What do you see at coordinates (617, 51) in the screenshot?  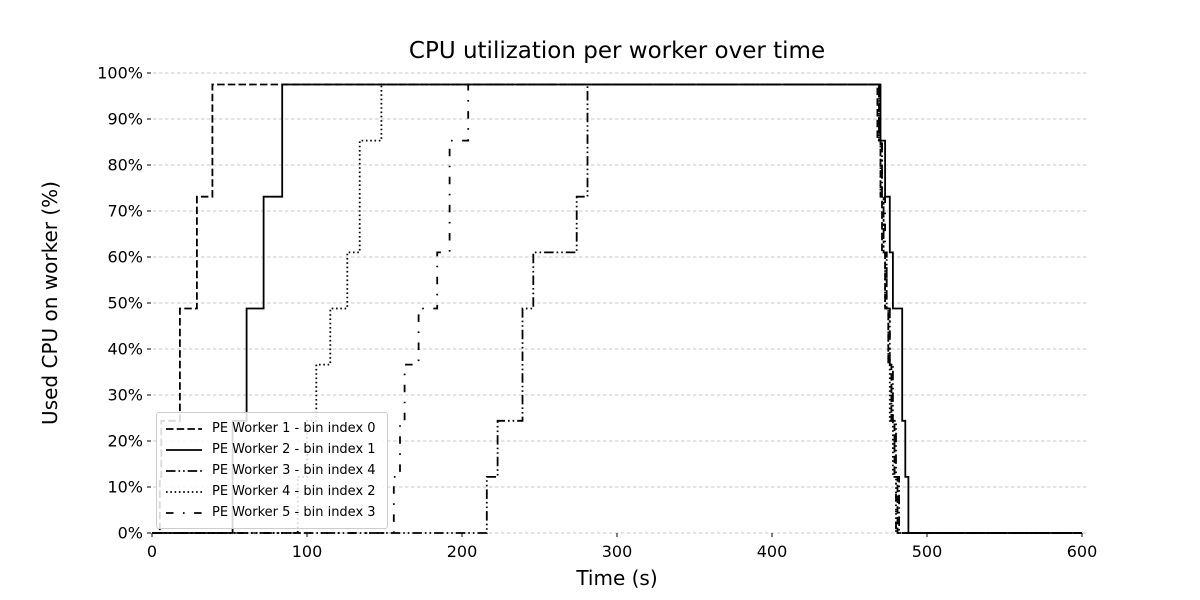 I see `chart-title: CPU utilization per worker over time` at bounding box center [617, 51].